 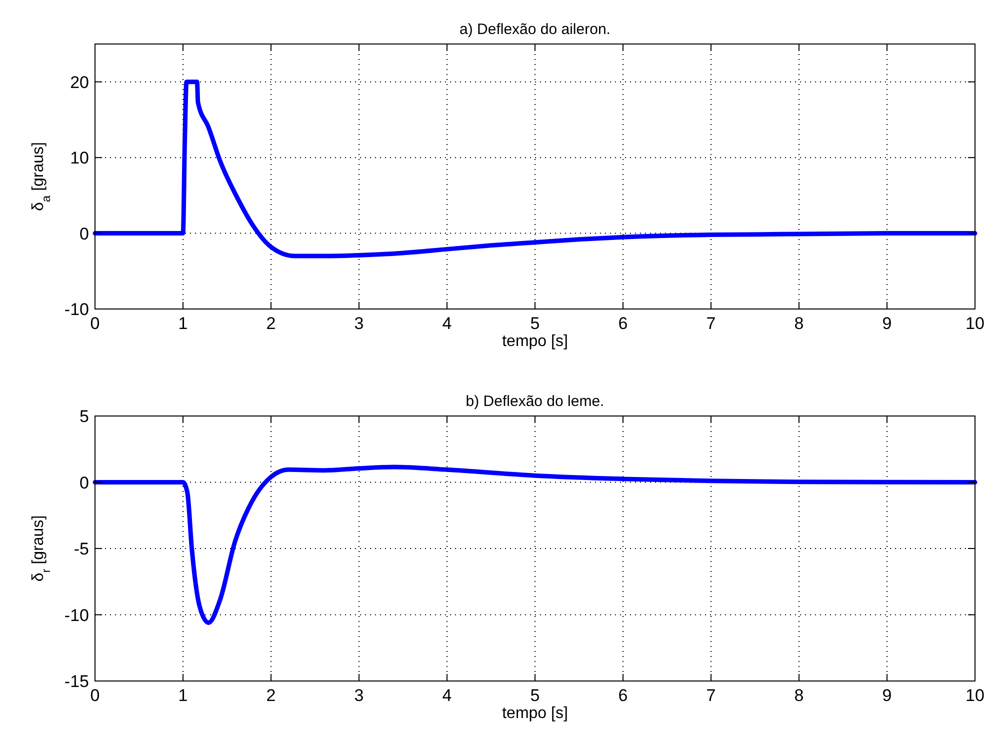 I want to click on chart-title: a) Deflexão do aileron., so click(x=535, y=29).